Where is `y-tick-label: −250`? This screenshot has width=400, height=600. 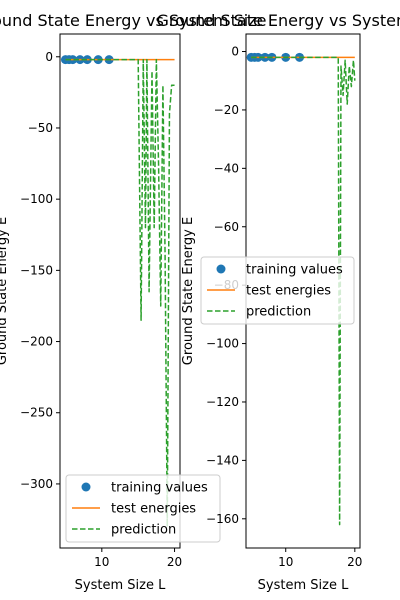 y-tick-label: −250 is located at coordinates (36, 413).